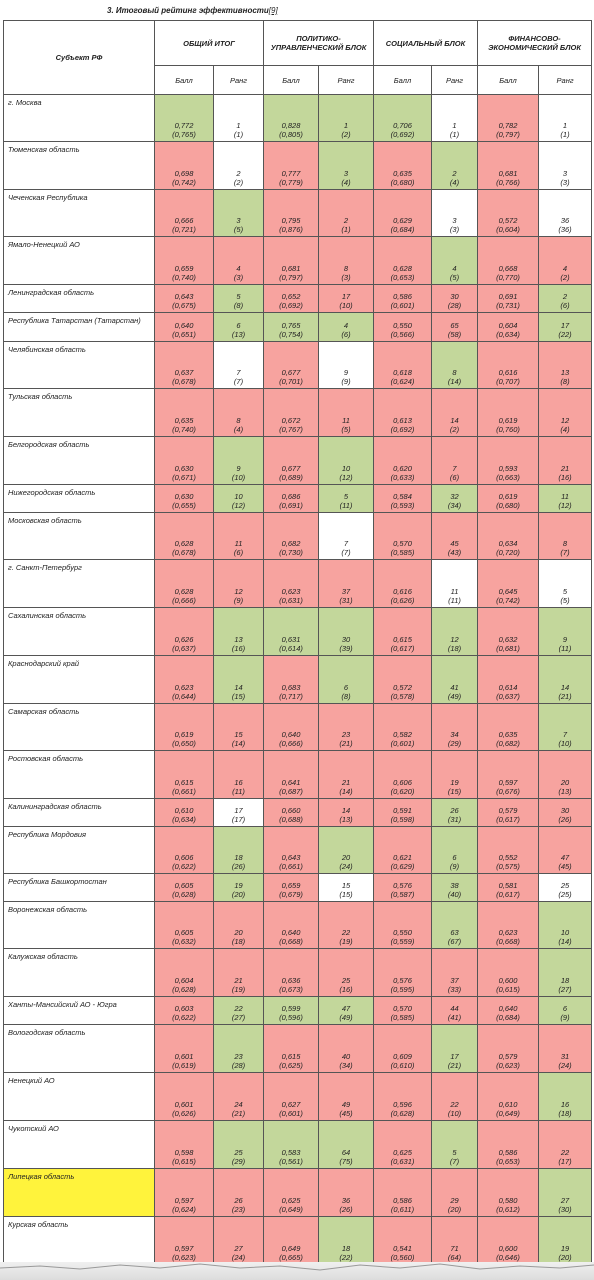 The image size is (594, 1280). What do you see at coordinates (346, 125) in the screenshot?
I see `current-value: 1` at bounding box center [346, 125].